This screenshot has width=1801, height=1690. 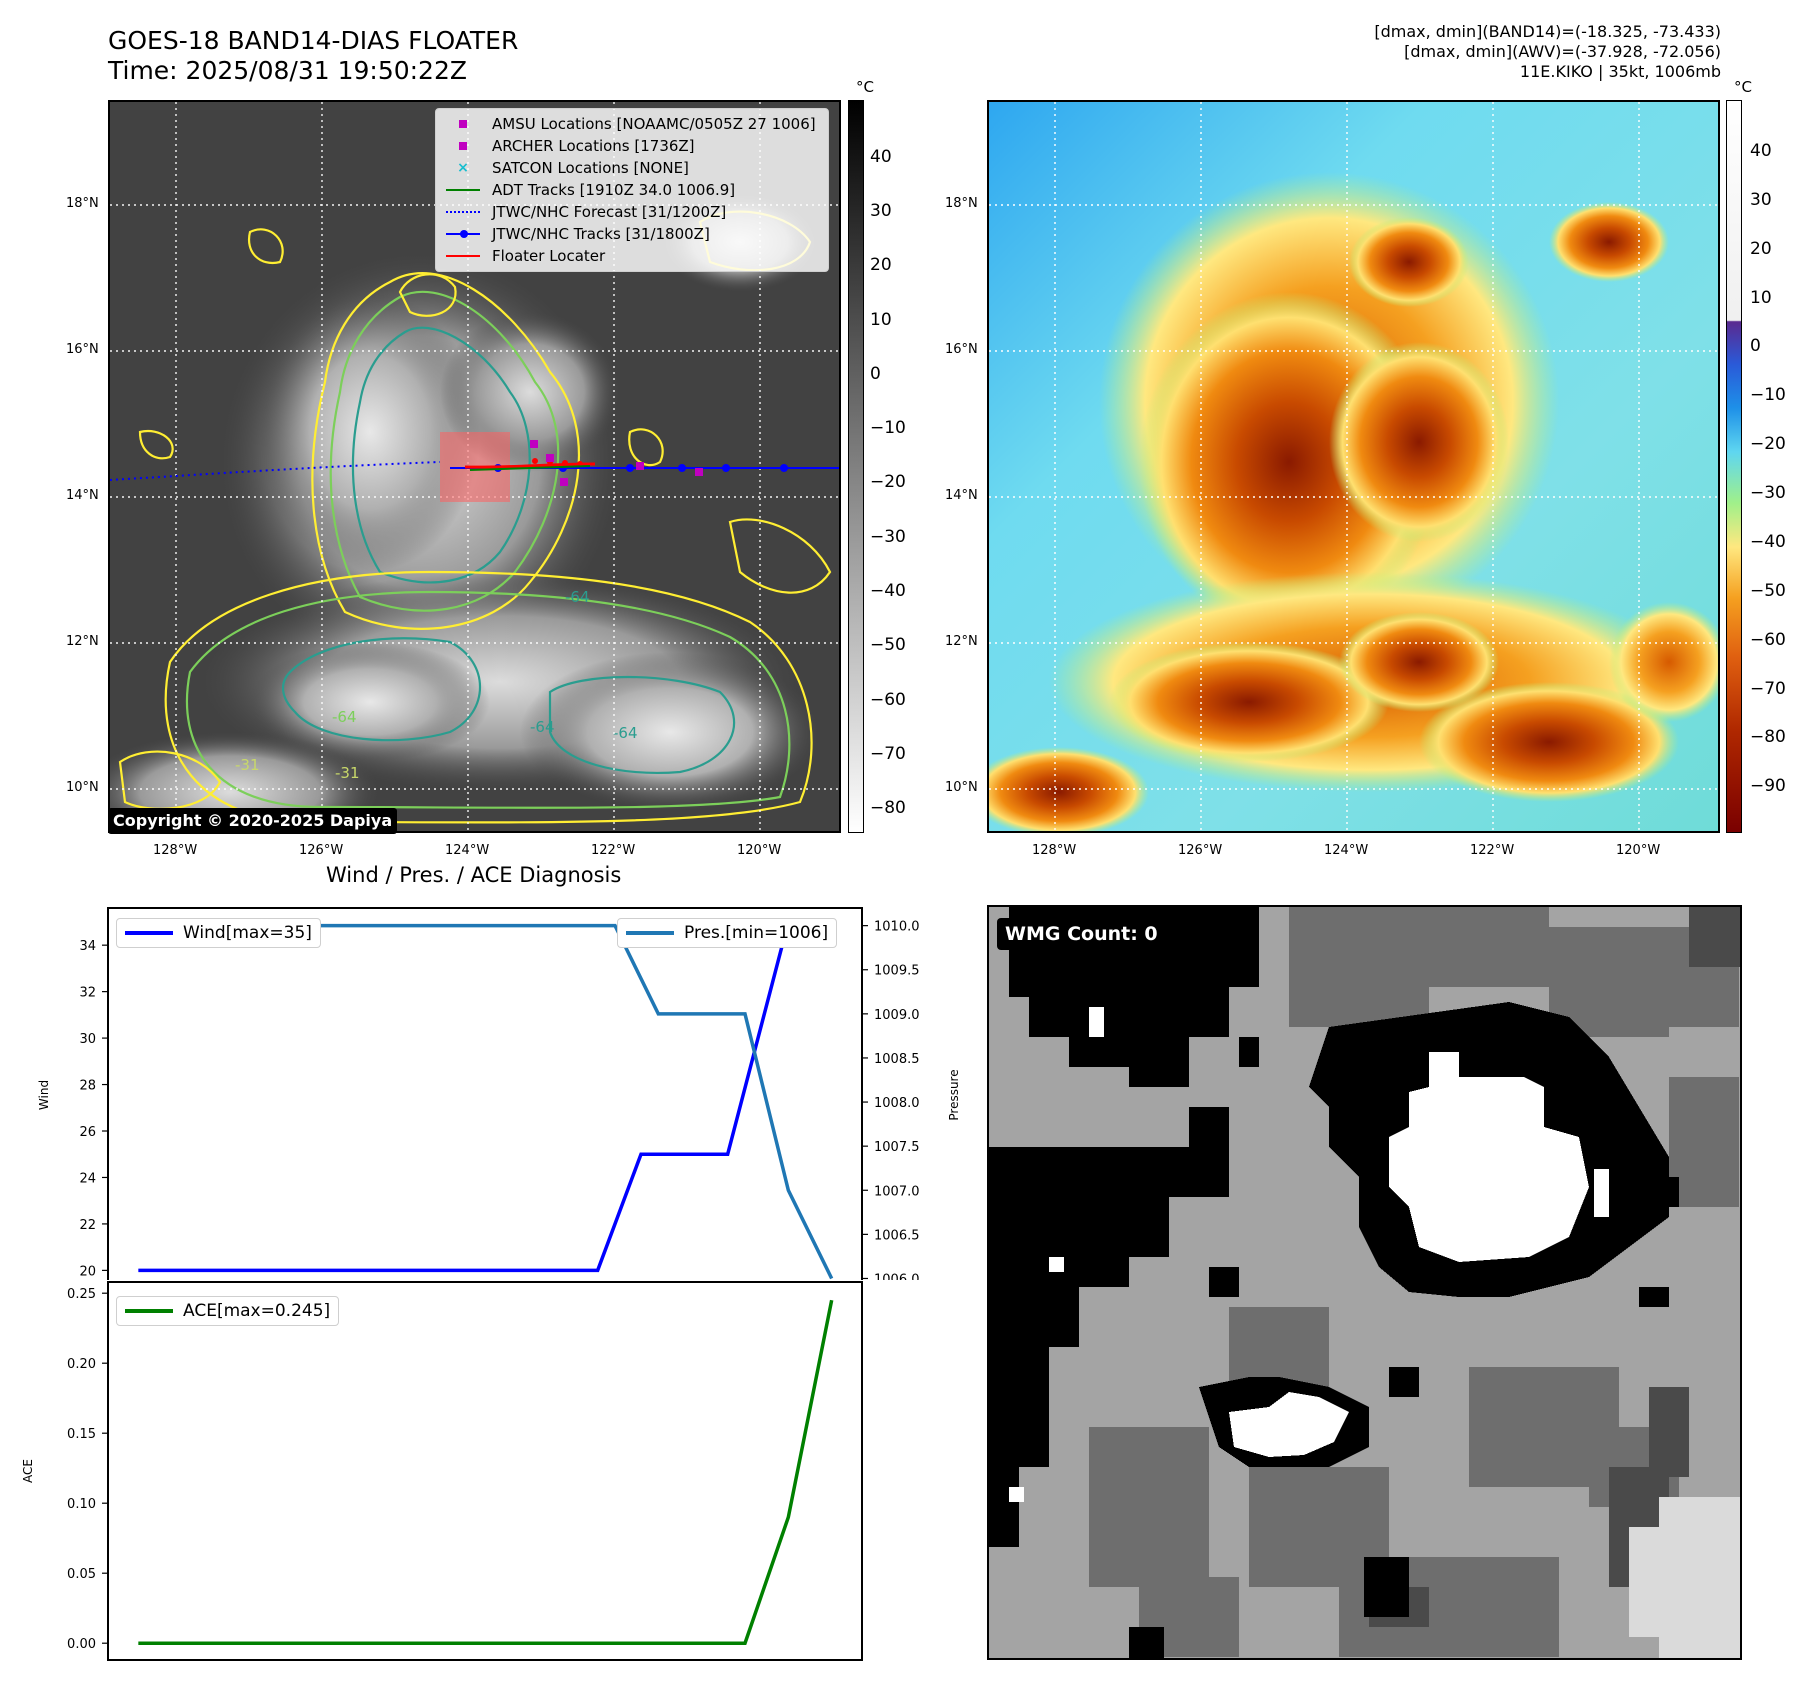 What do you see at coordinates (954, 1094) in the screenshot?
I see `y2-axis-label: Pressure` at bounding box center [954, 1094].